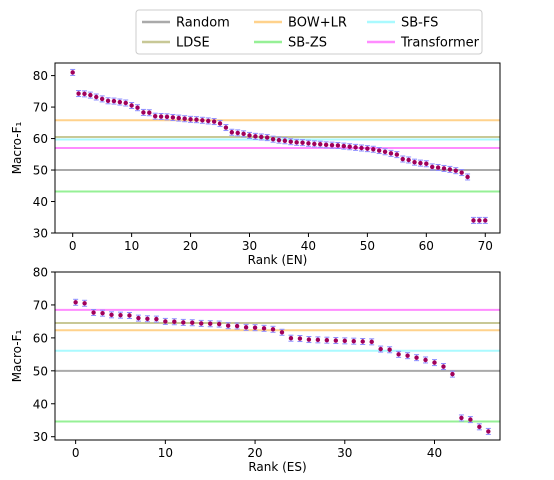  Describe the element at coordinates (73, 246) in the screenshot. I see `x-tick-label-en-0: 0` at that location.